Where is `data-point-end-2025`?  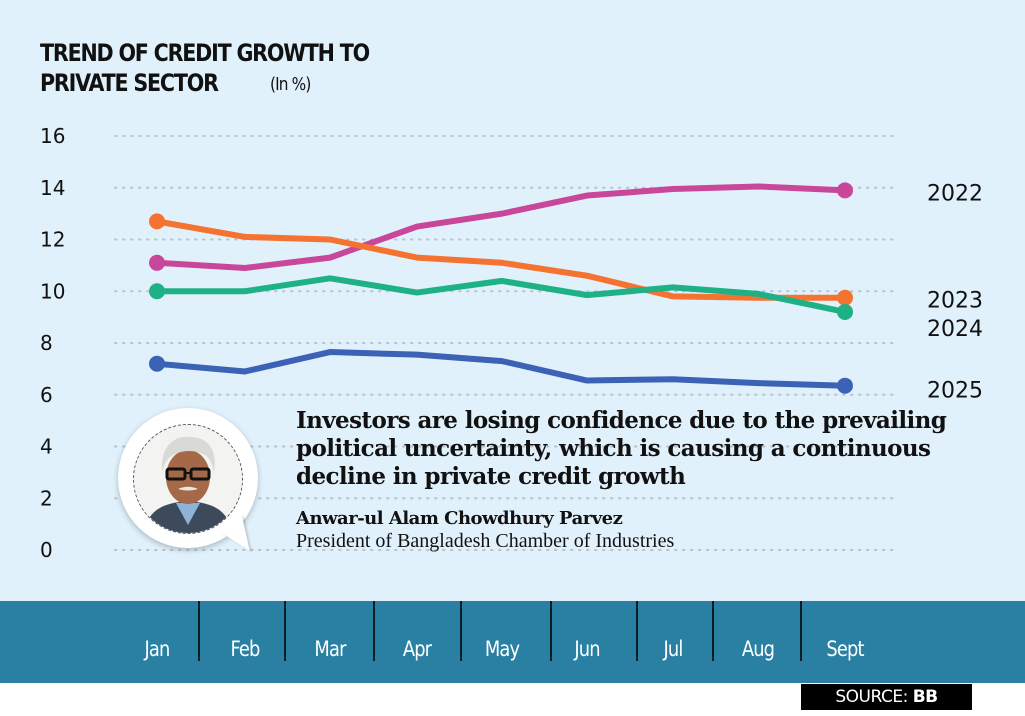
data-point-end-2025 is located at coordinates (845, 385).